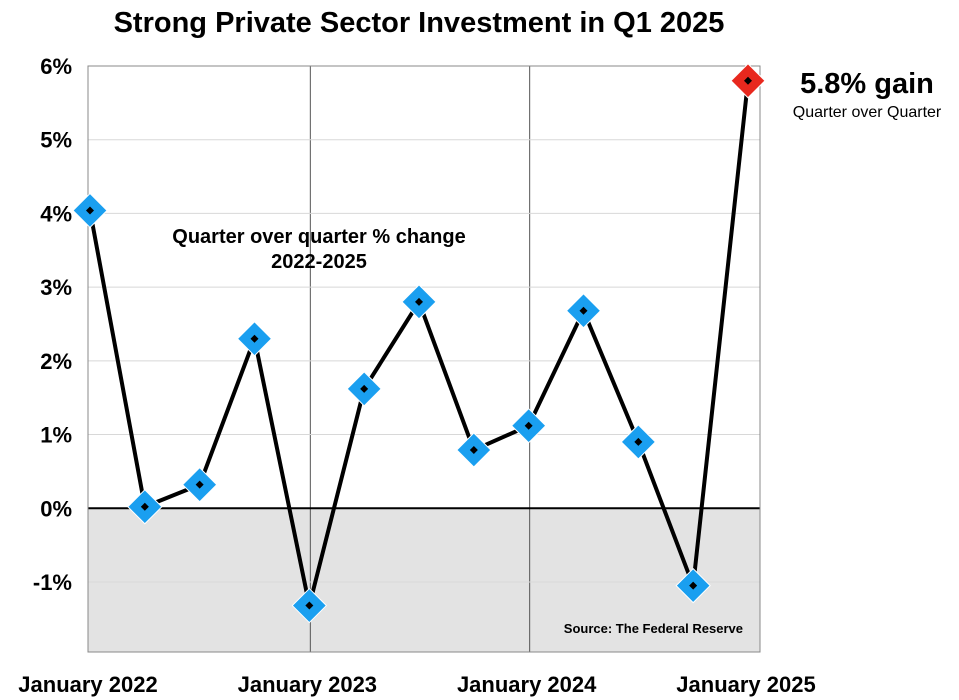 This screenshot has height=700, width=959. What do you see at coordinates (653, 628) in the screenshot?
I see `source-note: Source: The Federal Reserve` at bounding box center [653, 628].